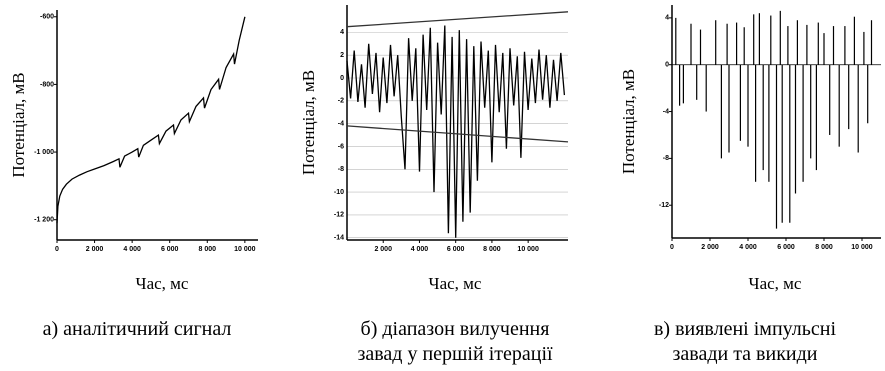  I want to click on y-tick-label: -600, so click(47, 17).